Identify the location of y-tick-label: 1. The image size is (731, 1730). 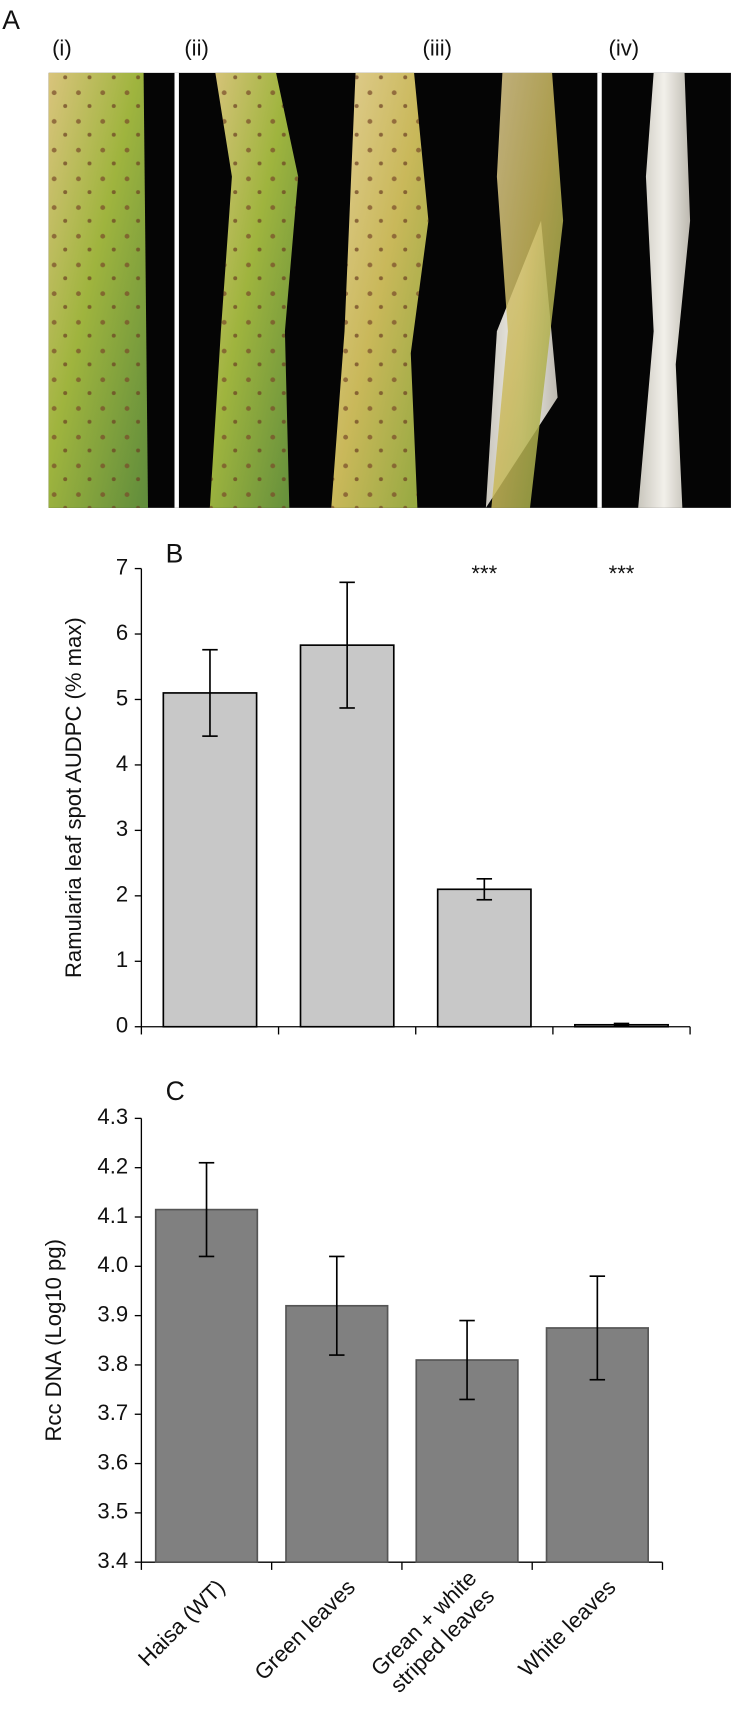
(122, 959).